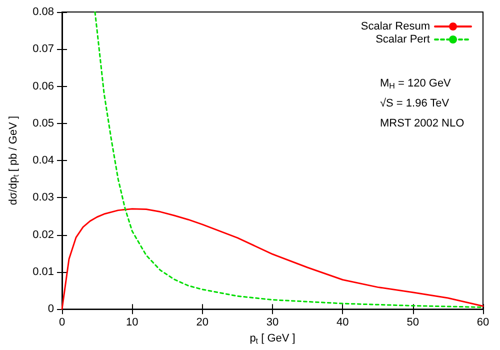 This screenshot has width=500, height=350. I want to click on legend-label: Scalar Resum, so click(395, 26).